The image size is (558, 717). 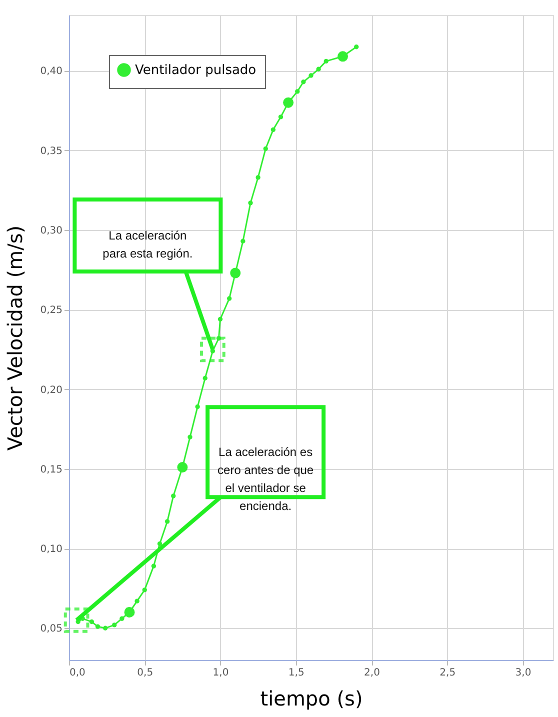 What do you see at coordinates (15, 338) in the screenshot?
I see `y-axis-title: Vector Velocidad (m/s)` at bounding box center [15, 338].